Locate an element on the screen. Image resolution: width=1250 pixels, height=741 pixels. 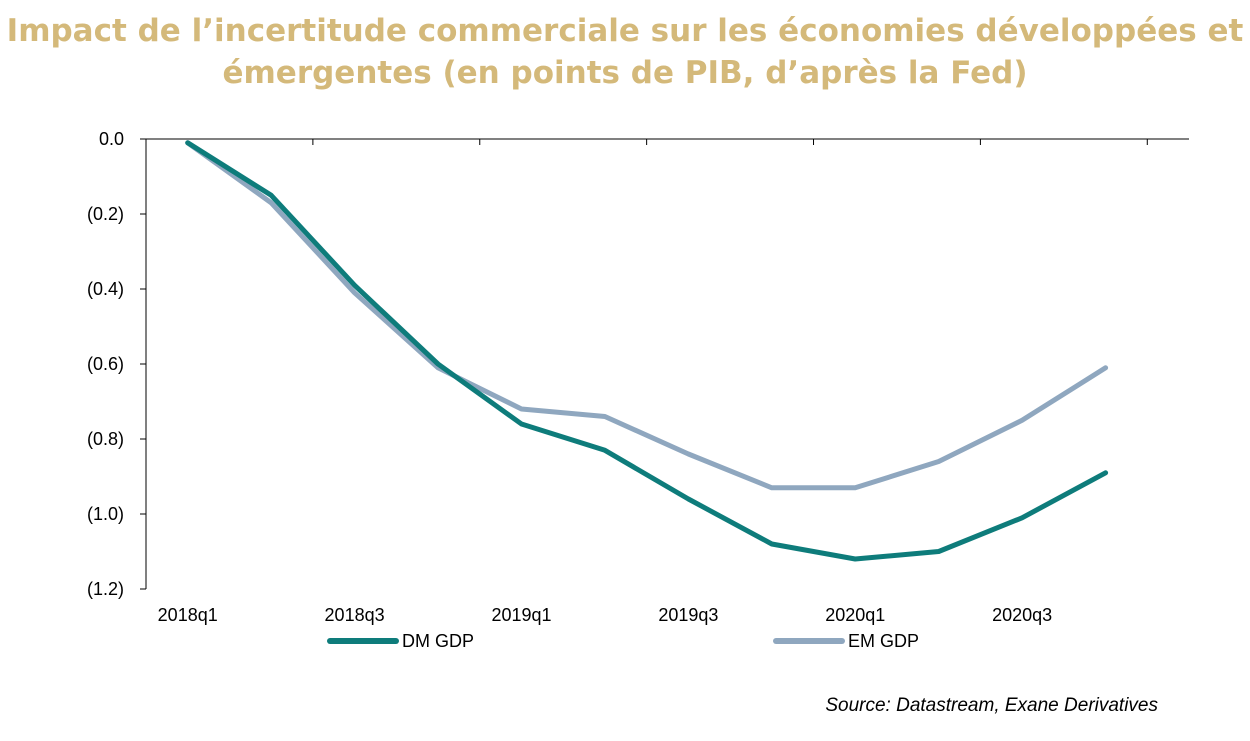
y-tick-label: (0.6) is located at coordinates (105, 364).